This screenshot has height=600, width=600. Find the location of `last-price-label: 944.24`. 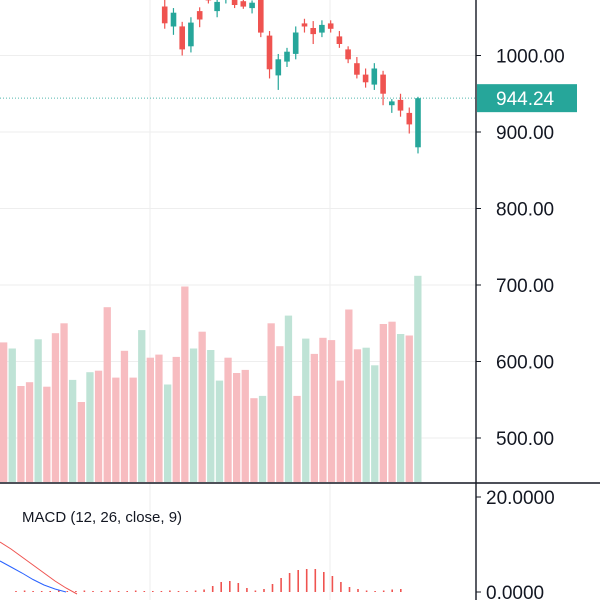

last-price-label: 944.24 is located at coordinates (525, 99).